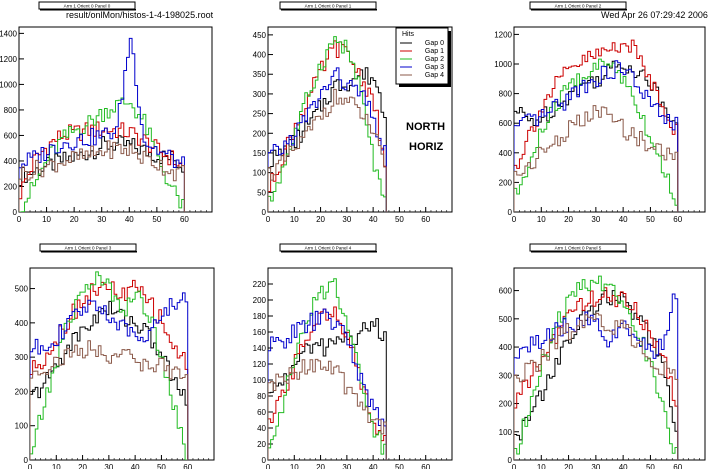 The width and height of the screenshot is (721, 469). What do you see at coordinates (261, 396) in the screenshot?
I see `y-tick-label: 80` at bounding box center [261, 396].